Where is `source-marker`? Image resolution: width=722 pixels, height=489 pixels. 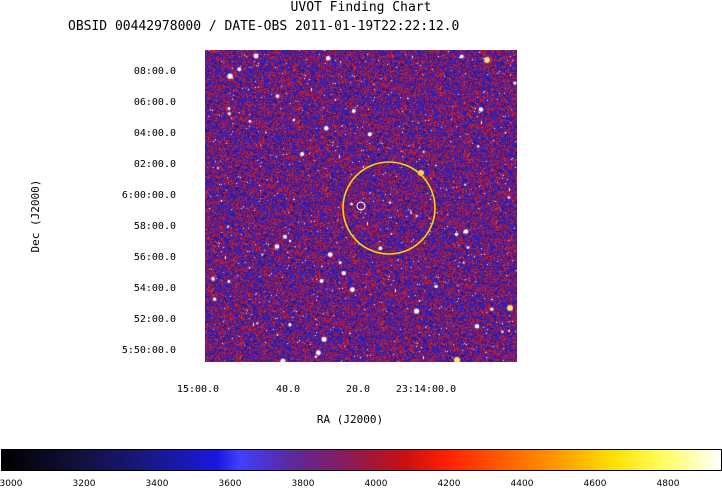 source-marker is located at coordinates (361, 206).